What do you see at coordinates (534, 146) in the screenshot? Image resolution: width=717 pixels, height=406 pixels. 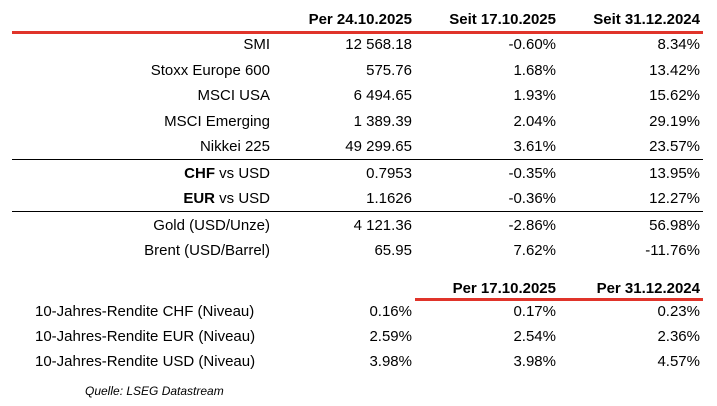 I see `cell: 3.61%` at bounding box center [534, 146].